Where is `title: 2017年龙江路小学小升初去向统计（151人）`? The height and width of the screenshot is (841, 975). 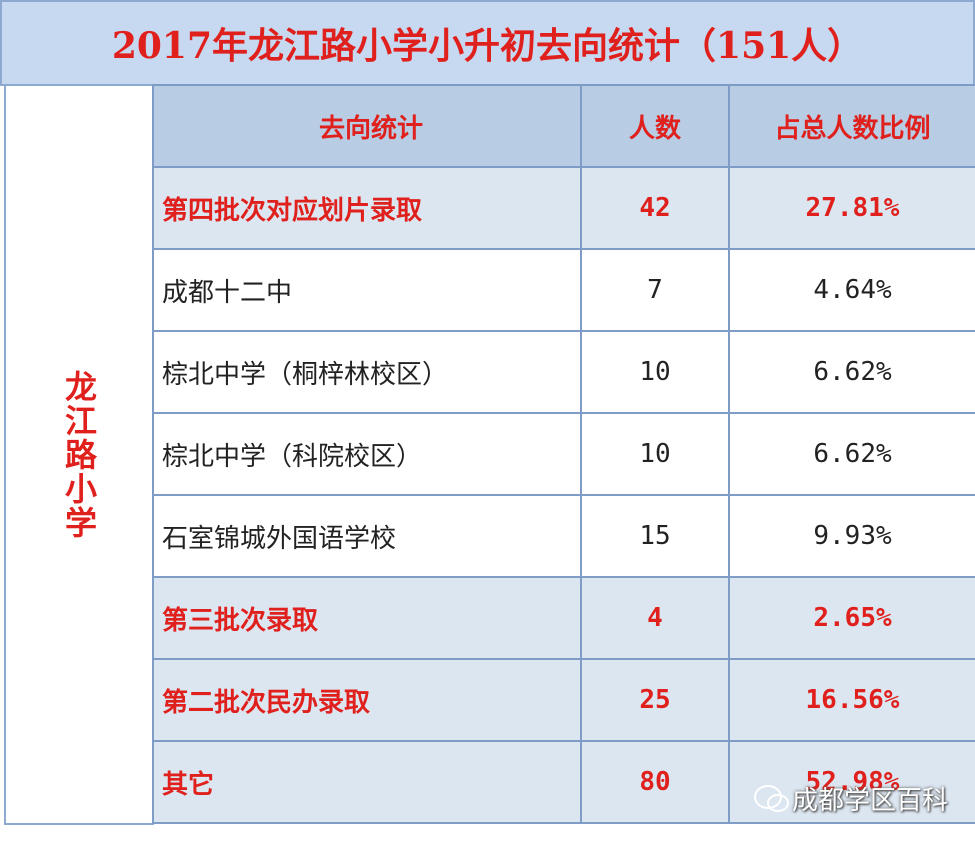
title: 2017年龙江路小学小升初去向统计（151人） is located at coordinates (487, 43).